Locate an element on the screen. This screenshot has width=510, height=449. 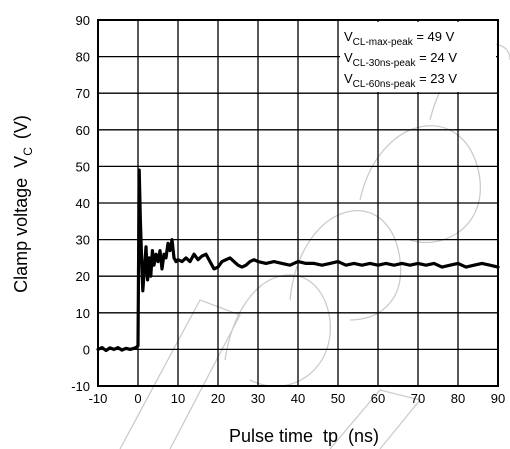
x-tick-label-20: 20 is located at coordinates (218, 398).